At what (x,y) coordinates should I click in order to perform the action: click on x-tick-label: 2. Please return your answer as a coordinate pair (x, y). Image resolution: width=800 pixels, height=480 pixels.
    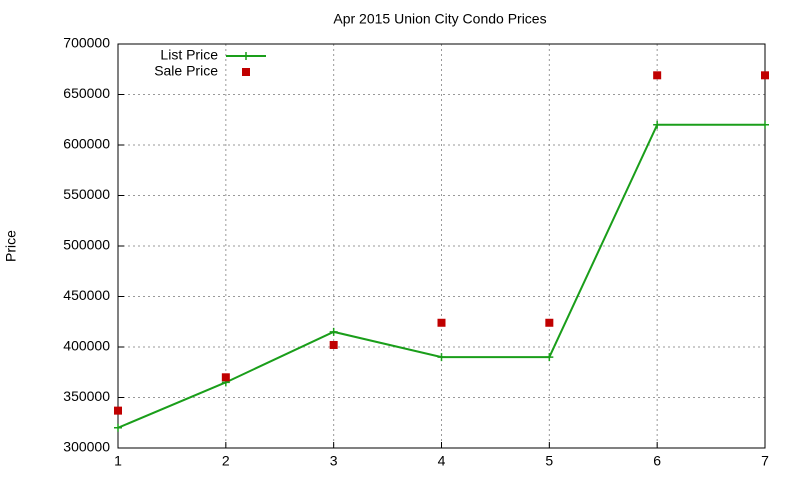
    Looking at the image, I should click on (226, 461).